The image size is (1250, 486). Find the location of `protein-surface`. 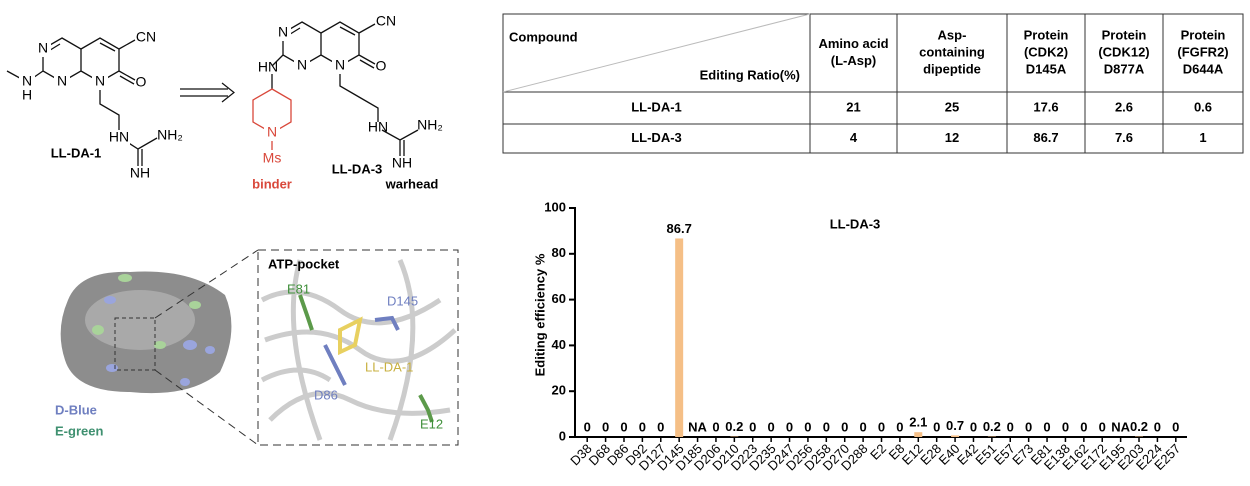

protein-surface is located at coordinates (159, 347).